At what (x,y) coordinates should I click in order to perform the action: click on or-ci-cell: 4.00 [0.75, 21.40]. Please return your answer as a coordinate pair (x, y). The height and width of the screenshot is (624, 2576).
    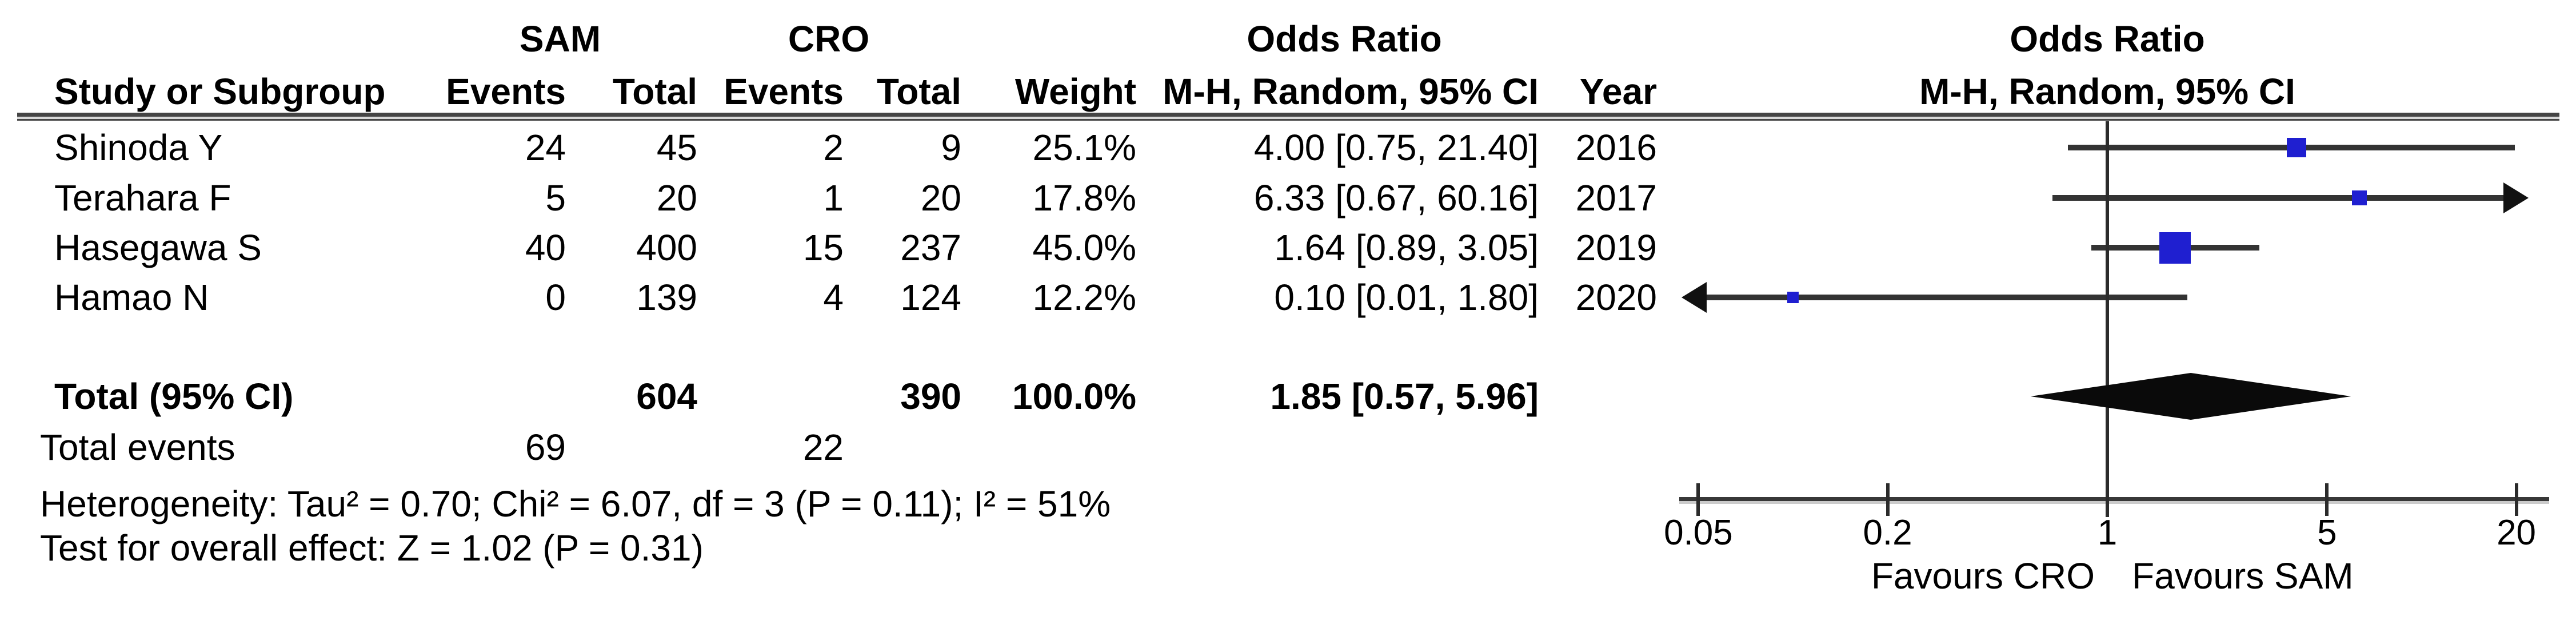
    Looking at the image, I should click on (1396, 147).